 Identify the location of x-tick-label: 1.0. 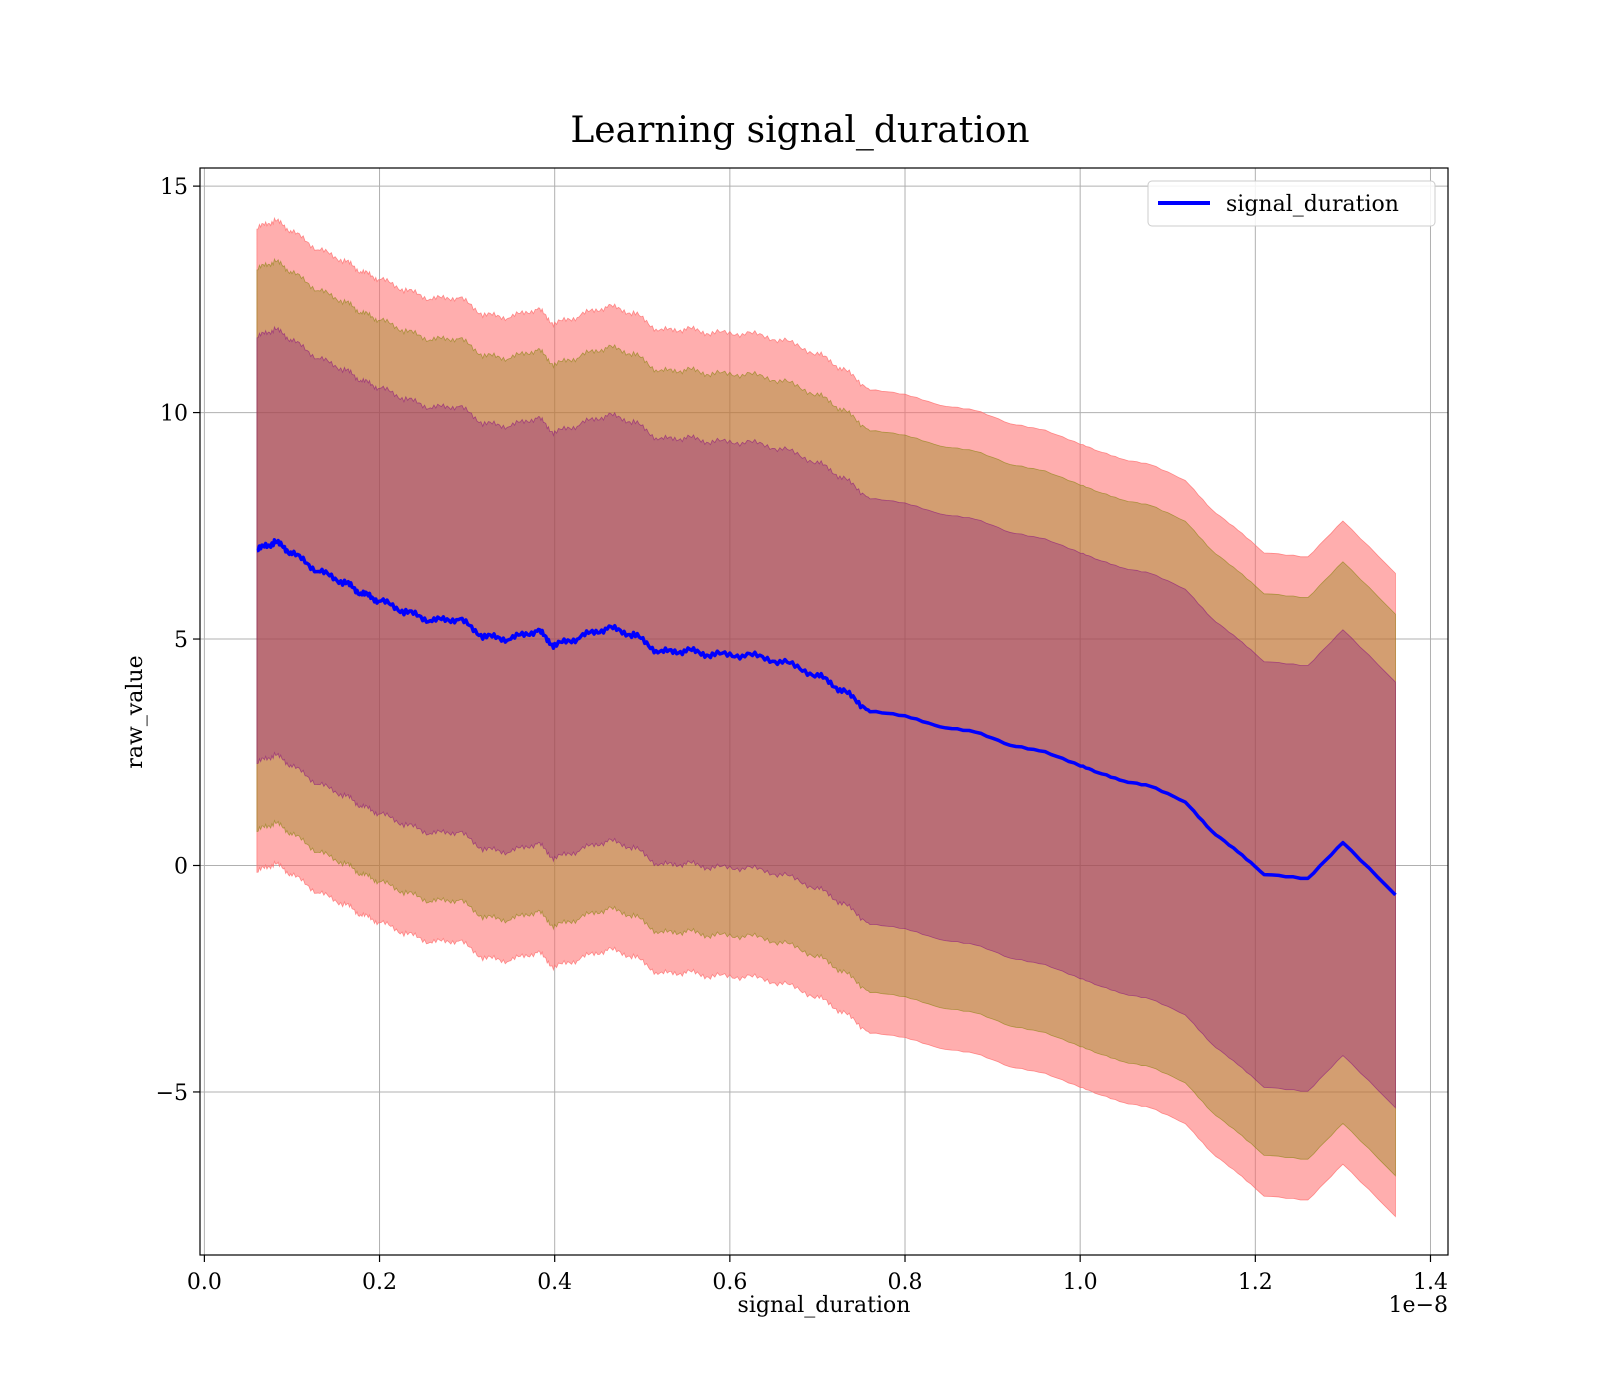
(1080, 1282).